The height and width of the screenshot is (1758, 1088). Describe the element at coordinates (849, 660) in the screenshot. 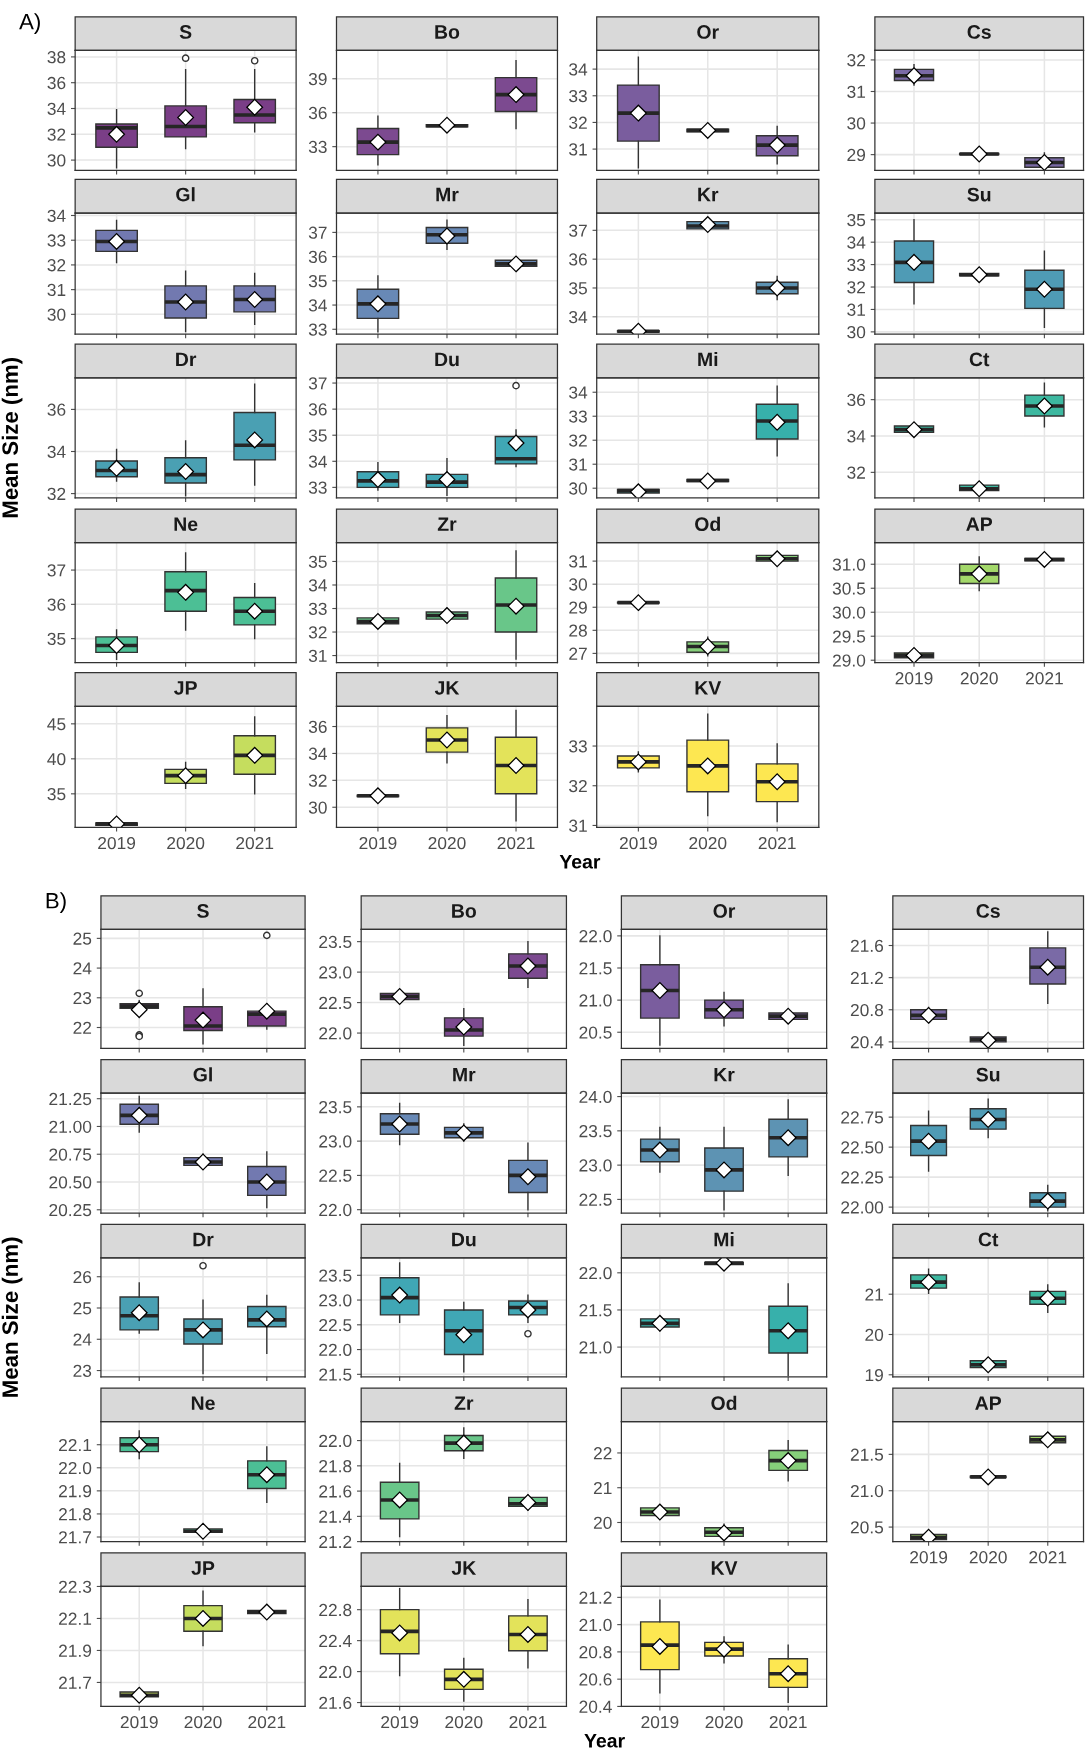

I see `y-tick-label: 29.0` at that location.